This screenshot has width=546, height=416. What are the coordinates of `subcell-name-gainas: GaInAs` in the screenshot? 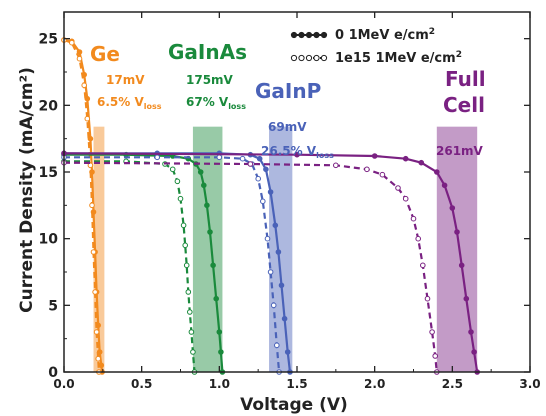 It's located at (207, 52).